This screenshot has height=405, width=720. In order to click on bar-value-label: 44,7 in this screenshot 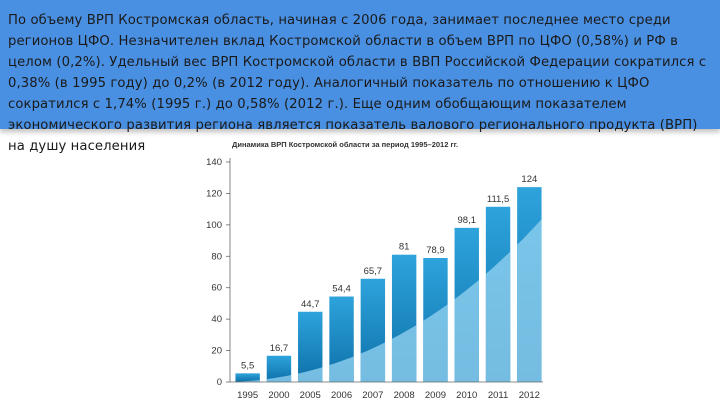, I will do `click(310, 304)`.